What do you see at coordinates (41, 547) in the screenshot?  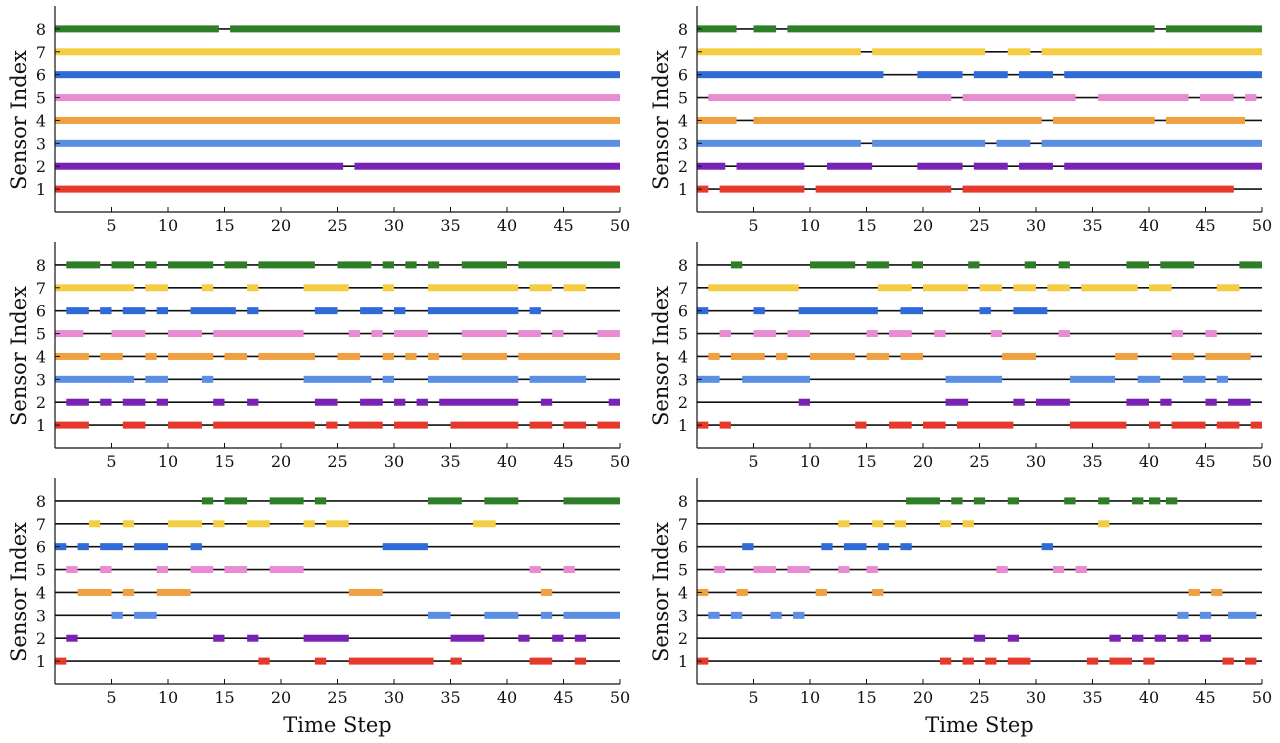 I see `y-tick-label-6: 6` at bounding box center [41, 547].